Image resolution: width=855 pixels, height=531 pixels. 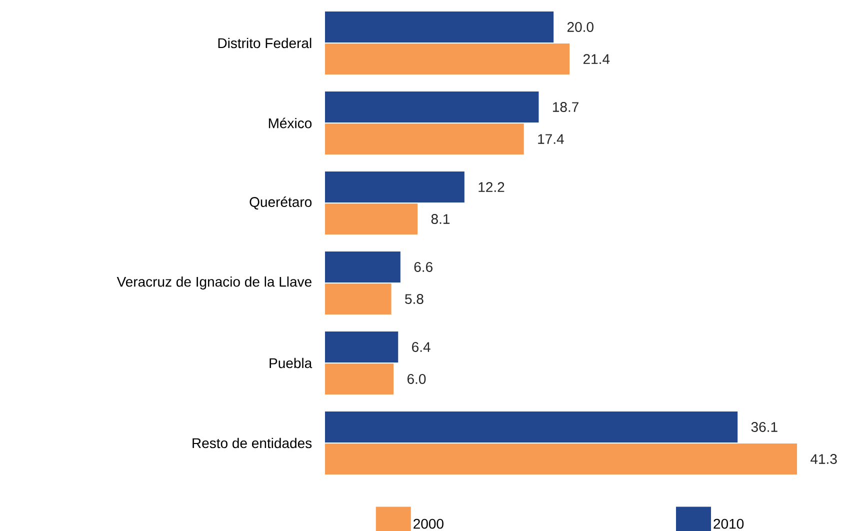 I want to click on data-label: 17.4, so click(x=551, y=139).